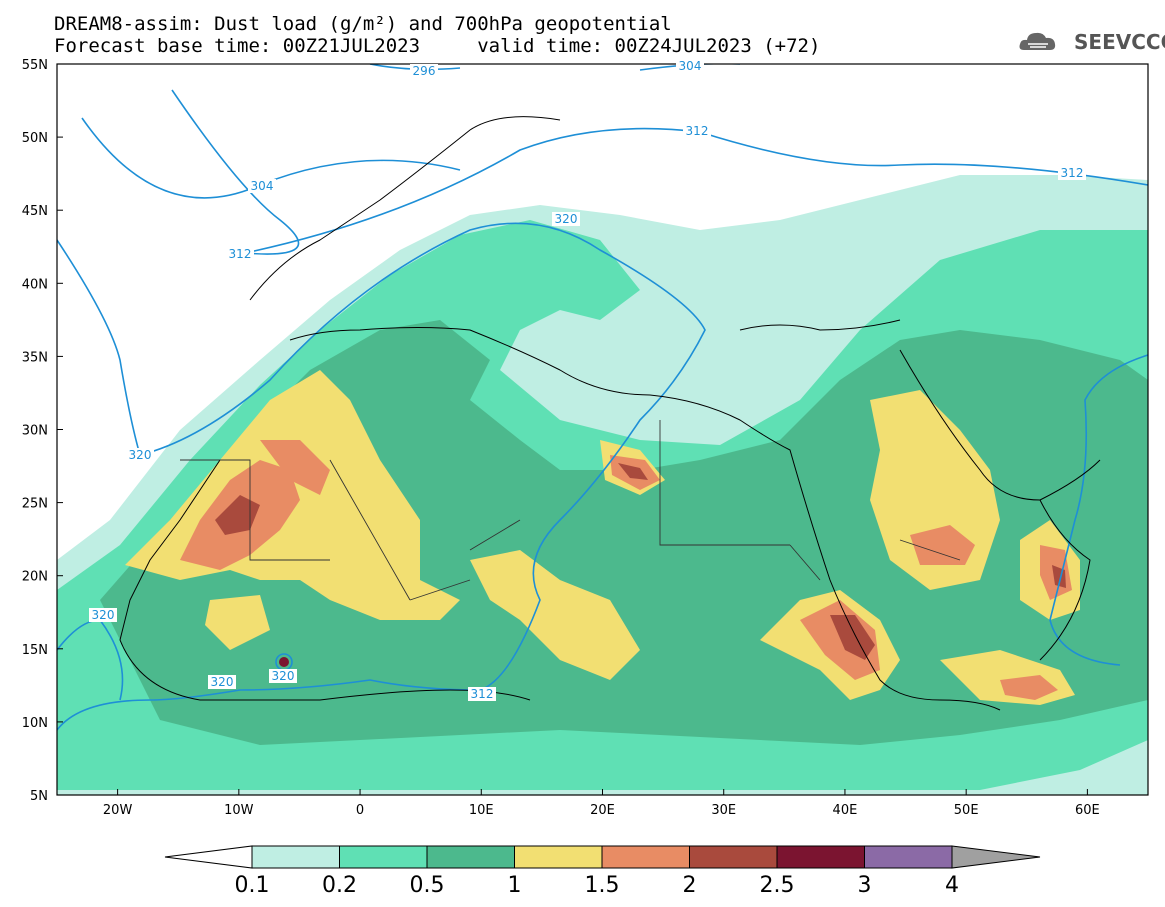 The width and height of the screenshot is (1165, 907). Describe the element at coordinates (865, 885) in the screenshot. I see `colorbar-label: 3` at that location.